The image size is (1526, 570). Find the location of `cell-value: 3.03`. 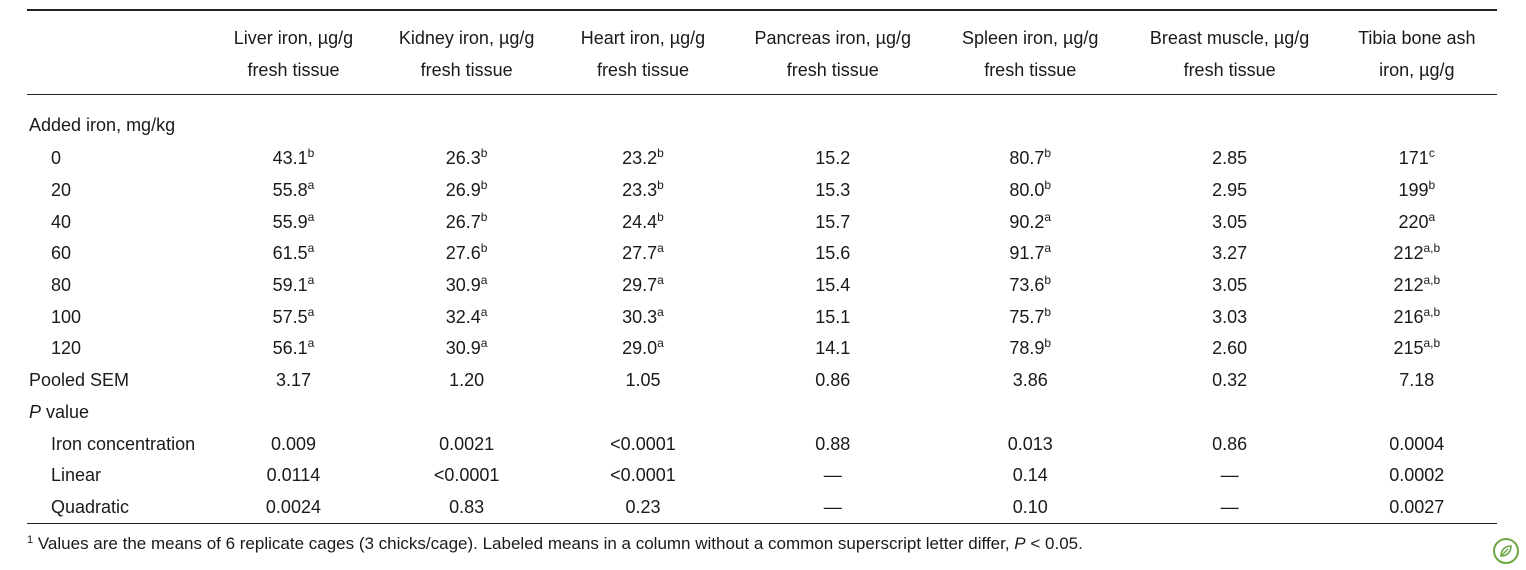

cell-value: 3.03 is located at coordinates (1230, 316).